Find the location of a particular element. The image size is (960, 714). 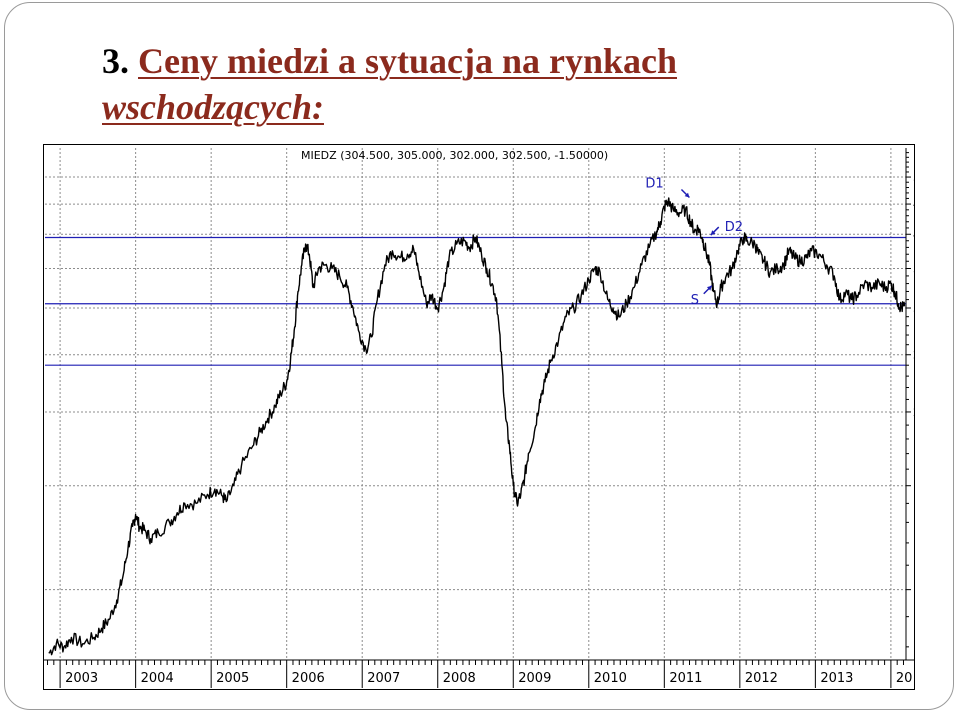

y-tick-label: 150 is located at coordinates (914, 486).